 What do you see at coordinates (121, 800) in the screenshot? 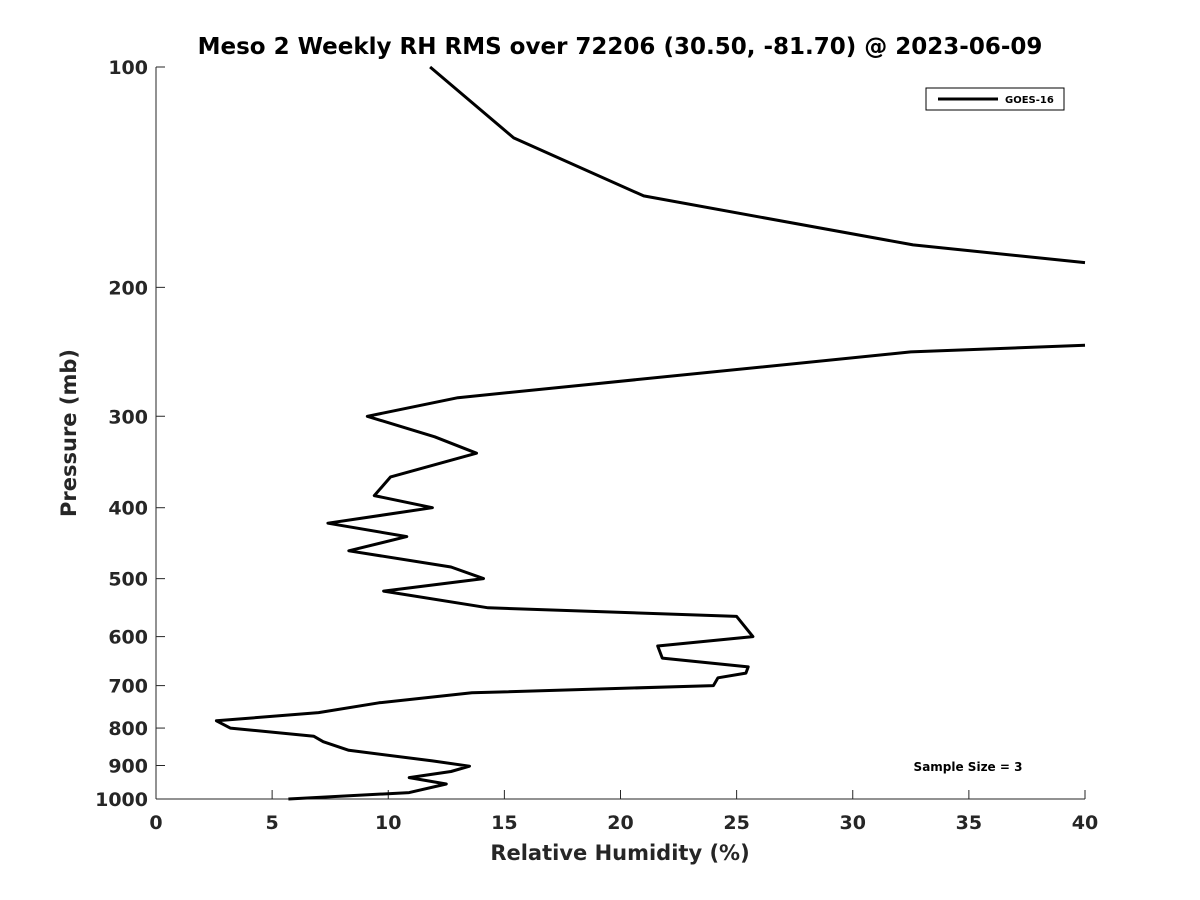
I see `y-tick-label: 1000` at bounding box center [121, 800].